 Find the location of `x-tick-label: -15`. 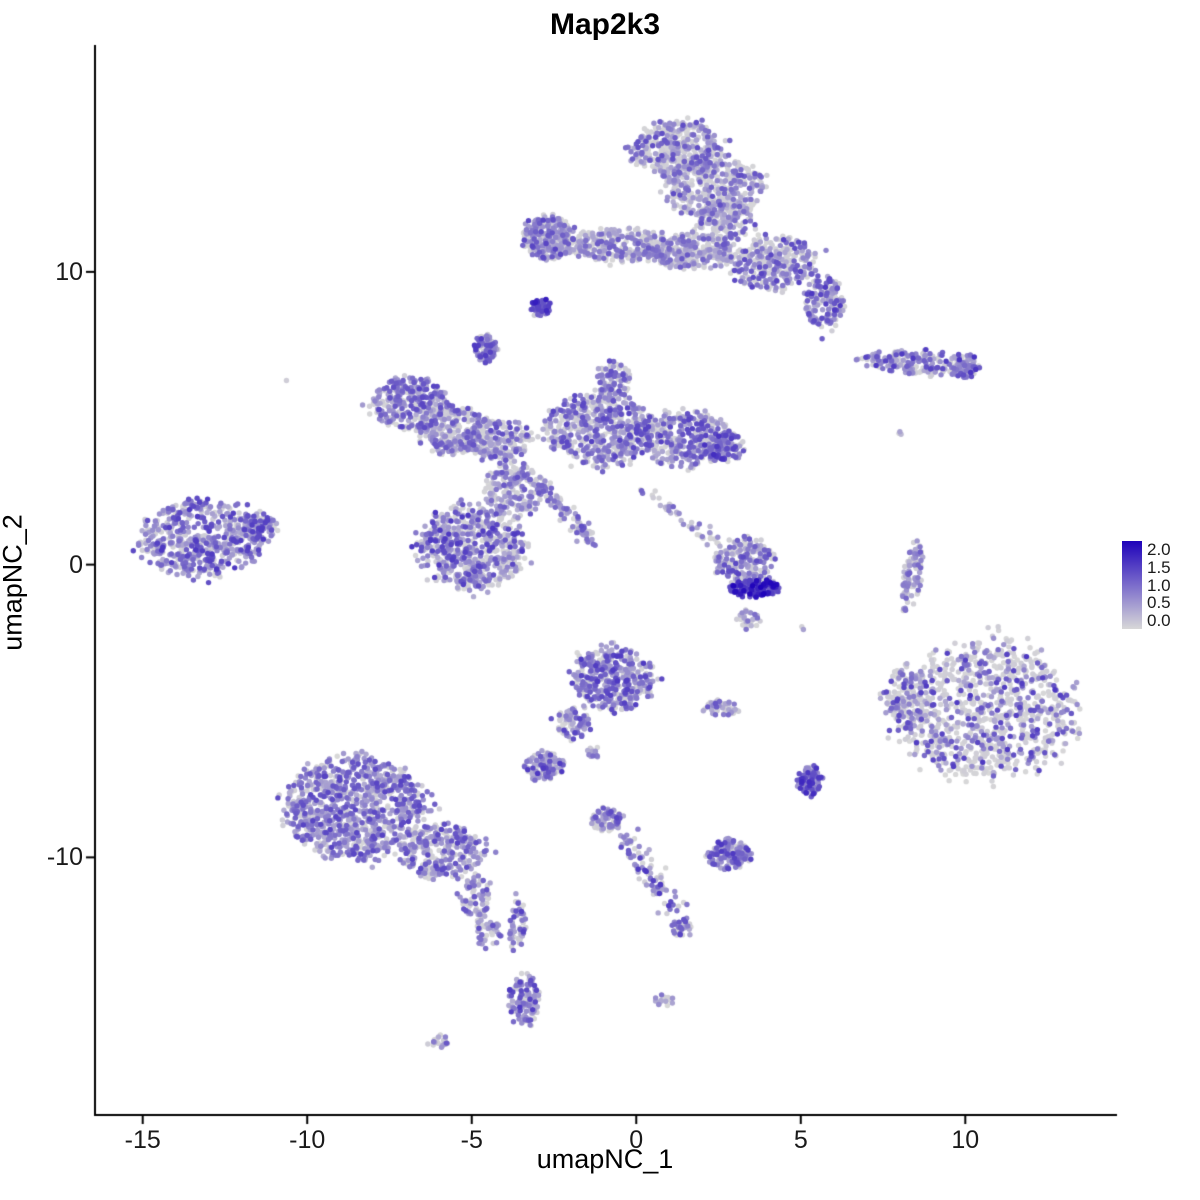

x-tick-label: -15 is located at coordinates (142, 1140).